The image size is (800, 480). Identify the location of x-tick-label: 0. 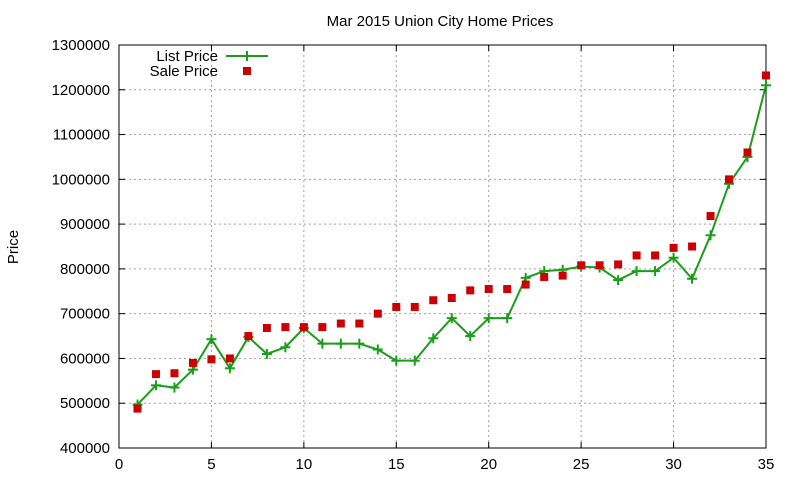
(119, 464).